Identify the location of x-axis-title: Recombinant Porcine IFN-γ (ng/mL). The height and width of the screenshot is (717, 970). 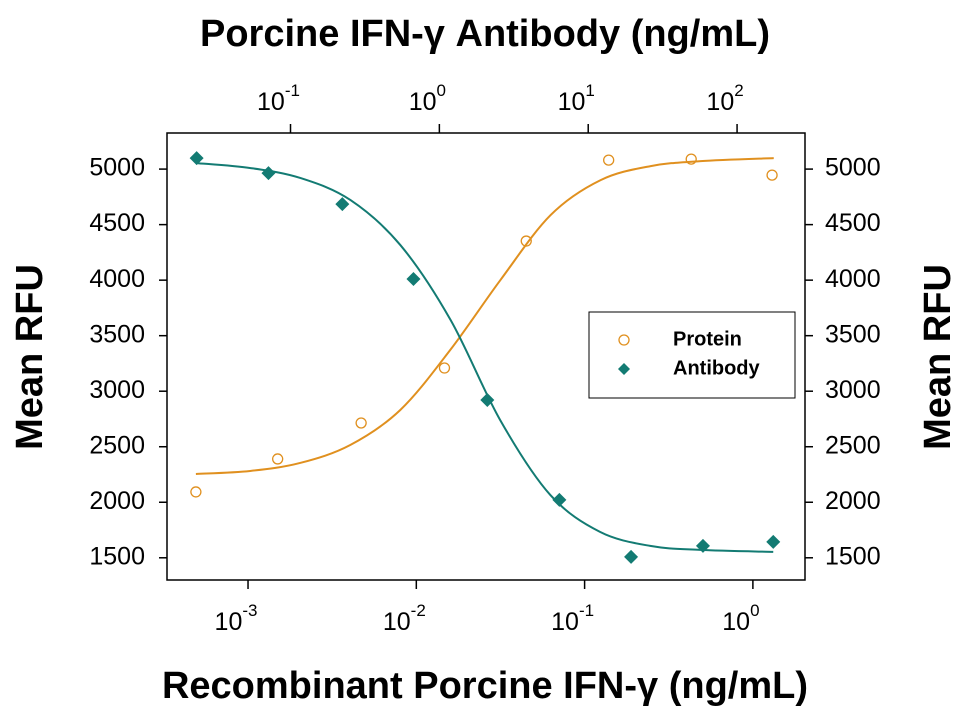
(485, 686).